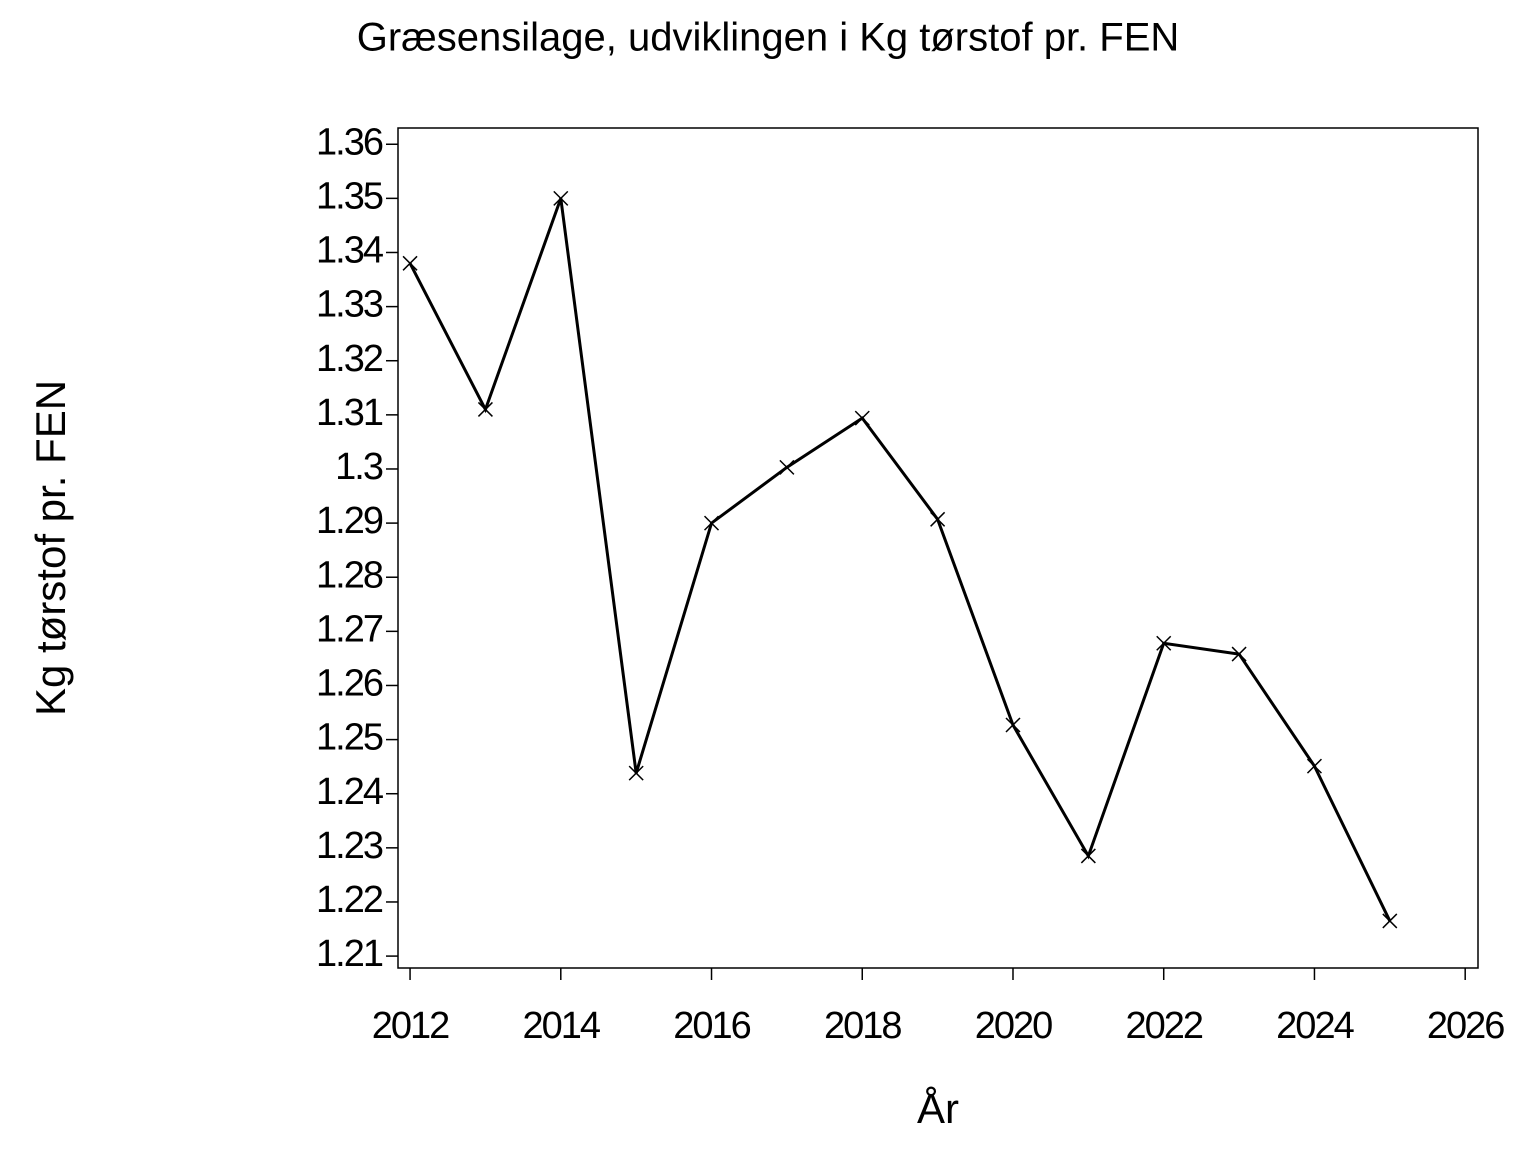 The image size is (1536, 1152). Describe the element at coordinates (349, 684) in the screenshot. I see `y-tick-label: 1.26` at that location.